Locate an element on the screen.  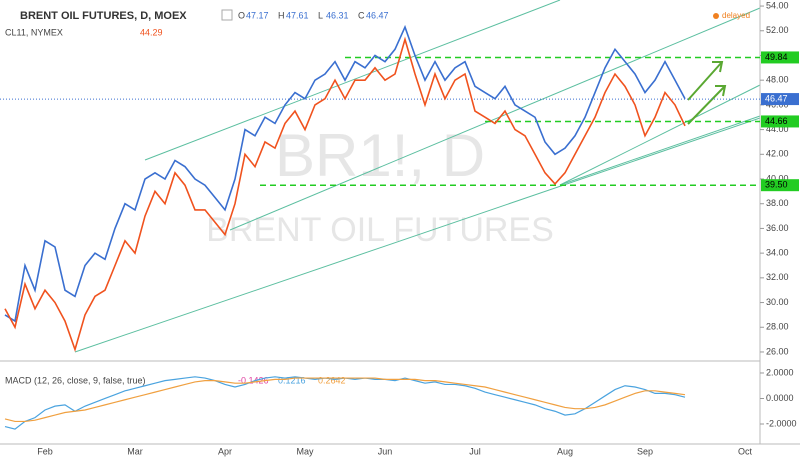
y-tick-label: 42.00 is located at coordinates (777, 154).